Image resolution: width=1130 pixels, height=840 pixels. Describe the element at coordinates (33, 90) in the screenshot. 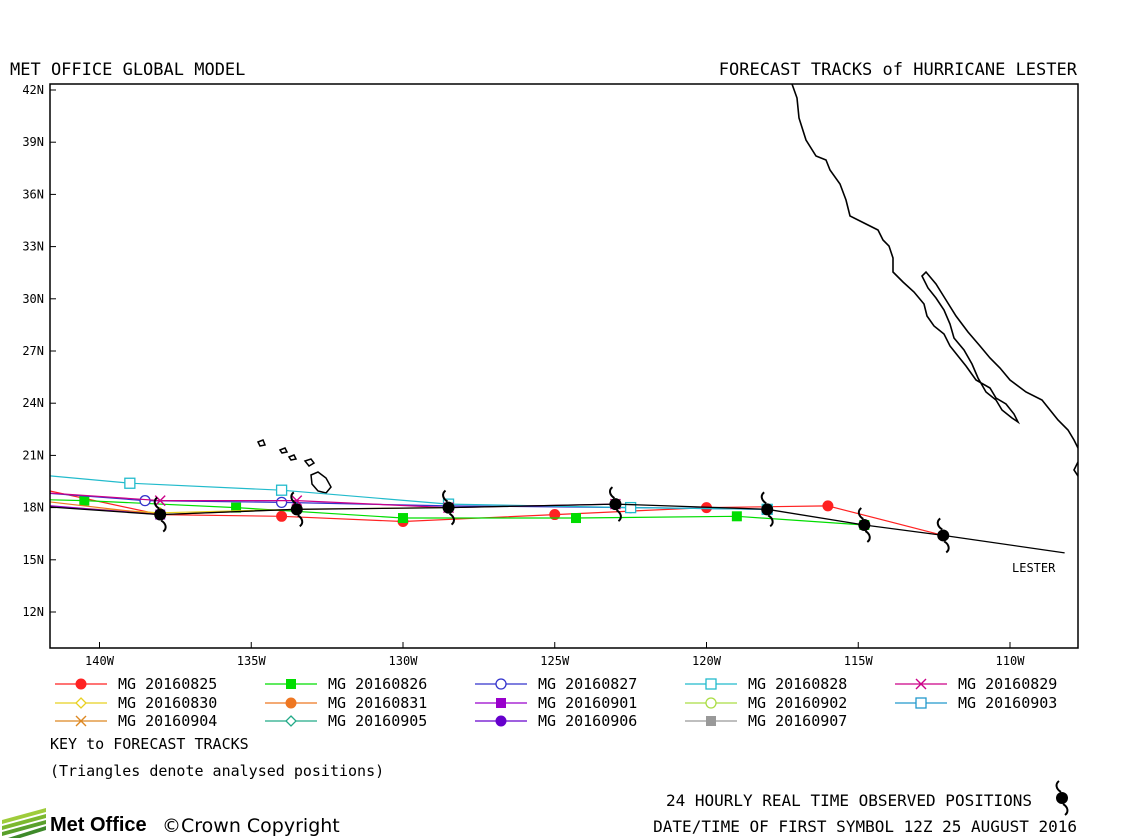

I see `lat-tick-label: 42N` at that location.